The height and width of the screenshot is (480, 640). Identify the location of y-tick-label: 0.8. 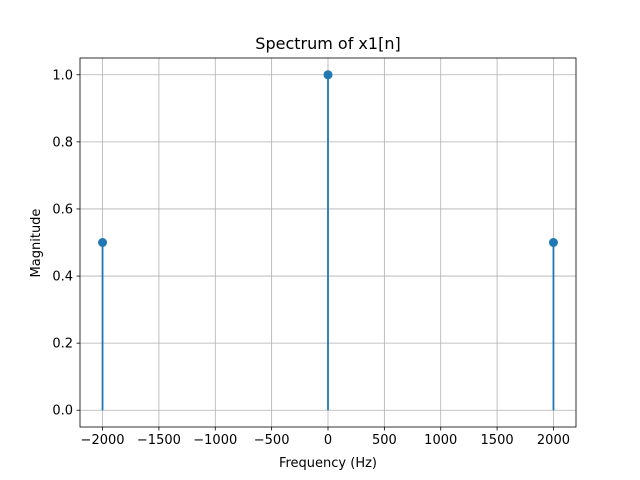
(62, 142).